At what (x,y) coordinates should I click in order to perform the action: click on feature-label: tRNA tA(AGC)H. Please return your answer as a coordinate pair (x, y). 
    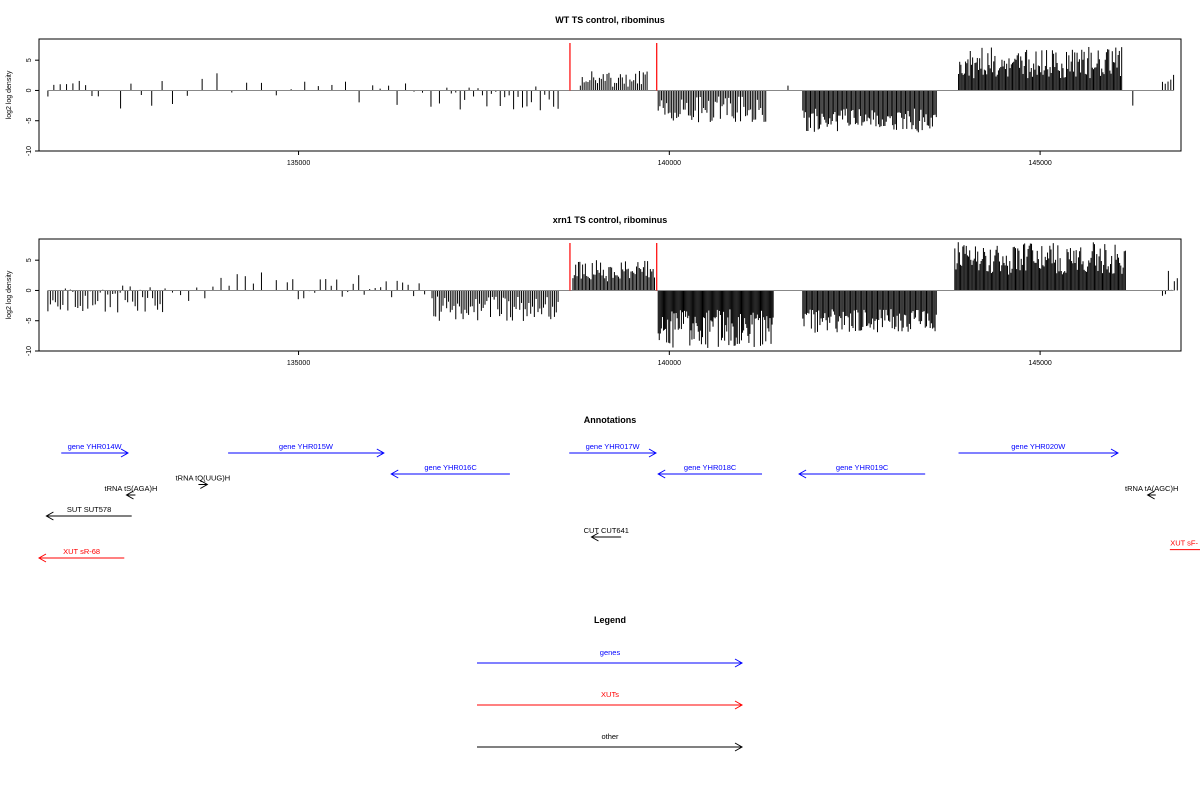
    Looking at the image, I should click on (1151, 488).